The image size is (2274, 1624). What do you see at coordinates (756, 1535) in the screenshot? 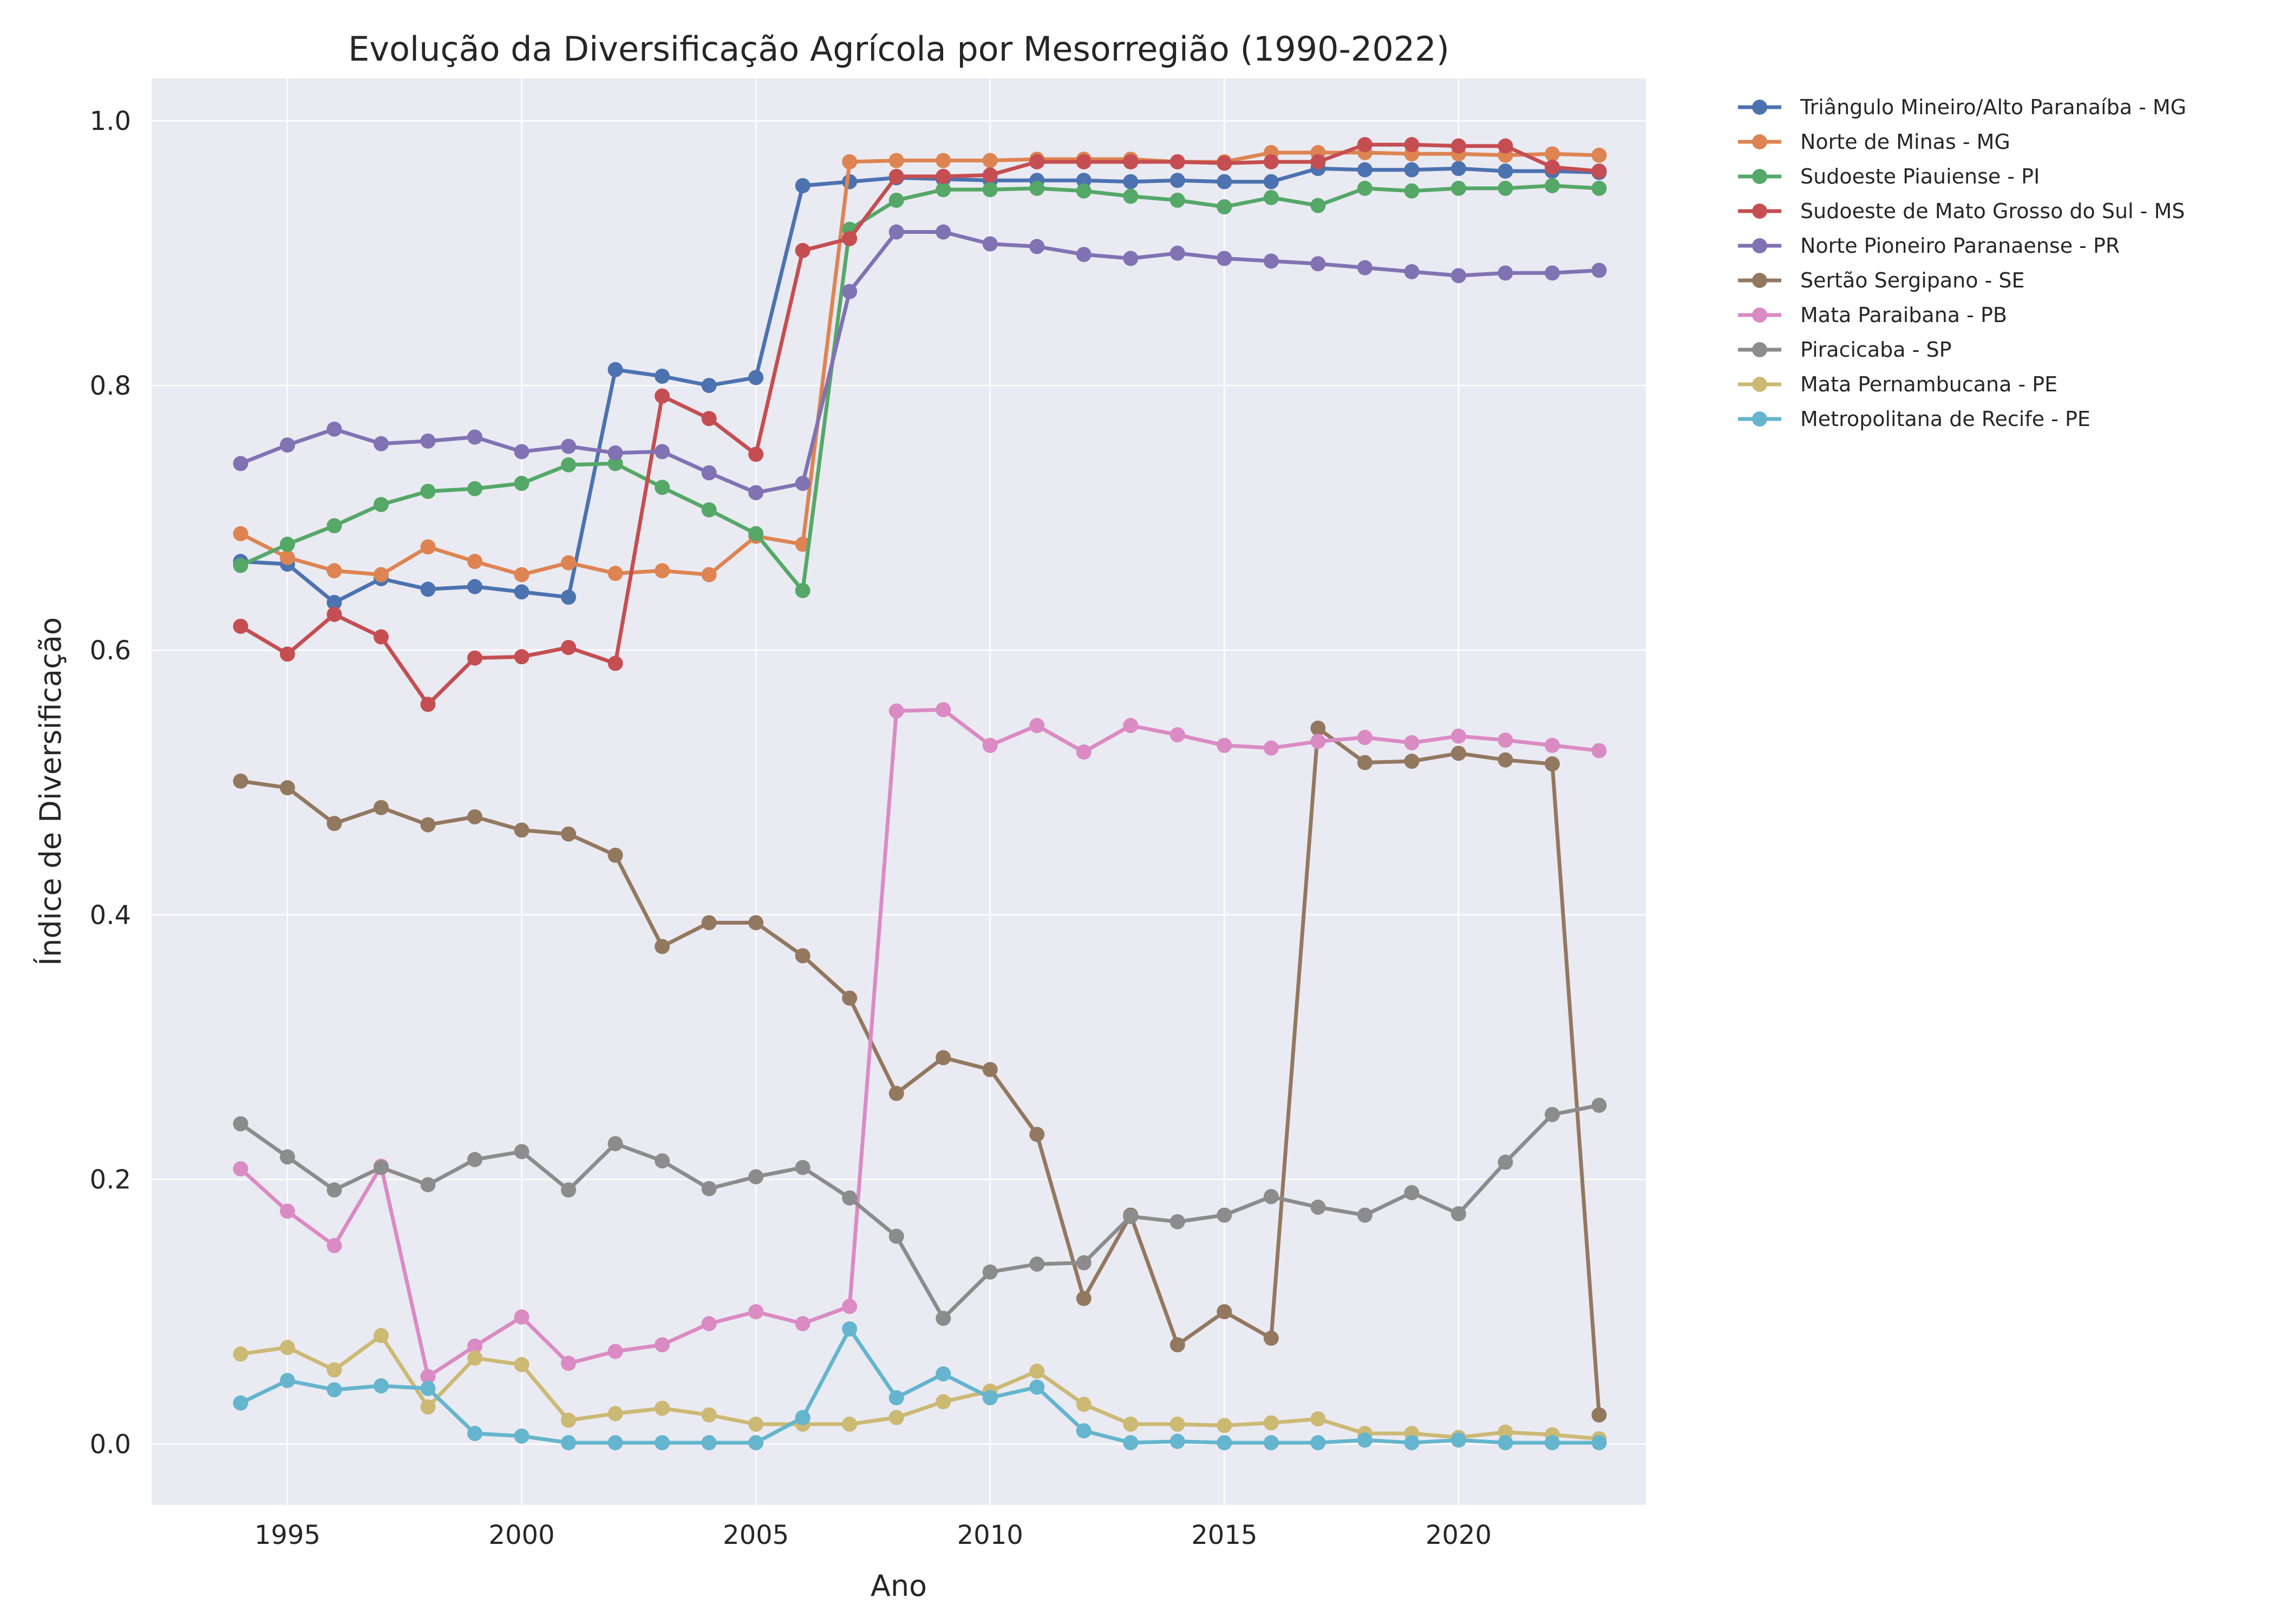
I see `x-tick-label: 2005` at bounding box center [756, 1535].